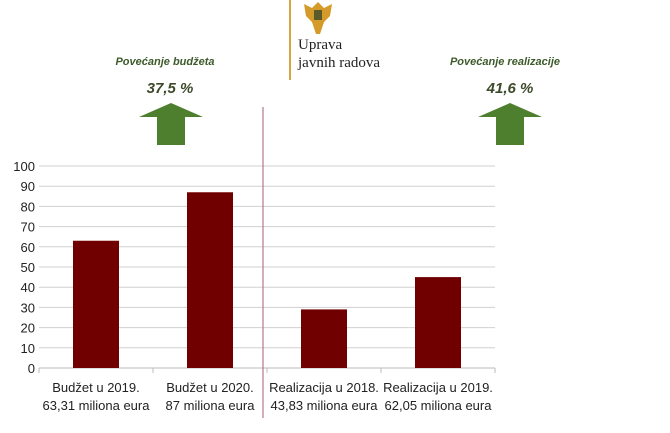 Image resolution: width=670 pixels, height=433 pixels. Describe the element at coordinates (28, 328) in the screenshot. I see `y-tick-label: 20` at that location.